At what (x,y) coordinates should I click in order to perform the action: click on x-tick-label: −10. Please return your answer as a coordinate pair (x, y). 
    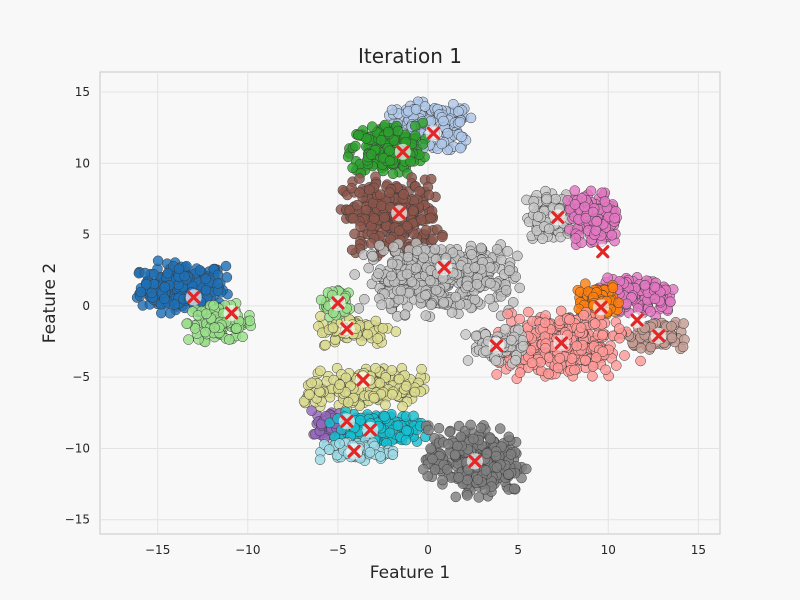
    Looking at the image, I should click on (247, 550).